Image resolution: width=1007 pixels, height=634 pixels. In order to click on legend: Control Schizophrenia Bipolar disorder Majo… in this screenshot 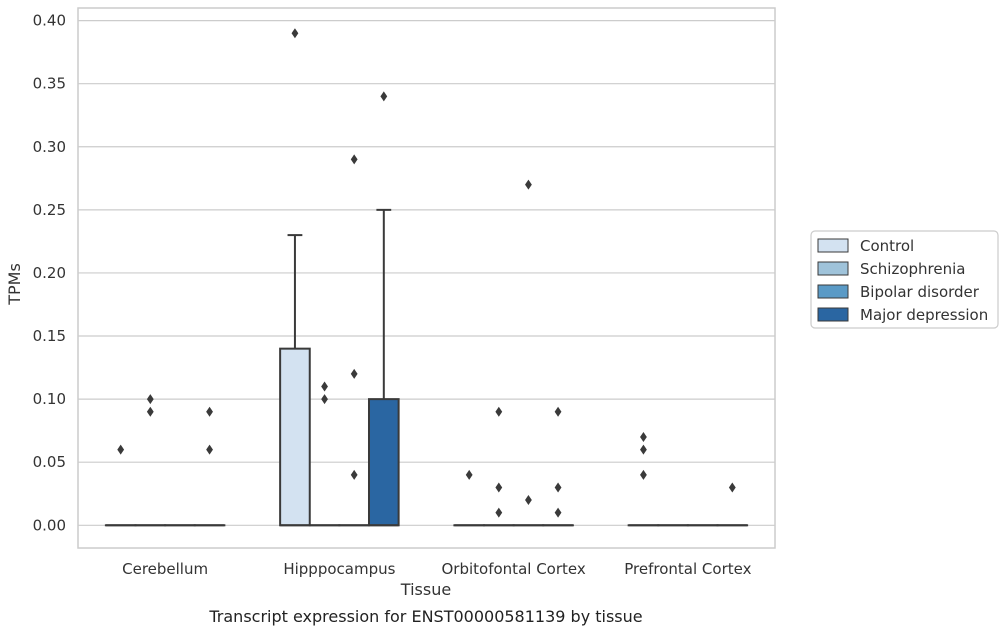, I will do `click(904, 279)`.